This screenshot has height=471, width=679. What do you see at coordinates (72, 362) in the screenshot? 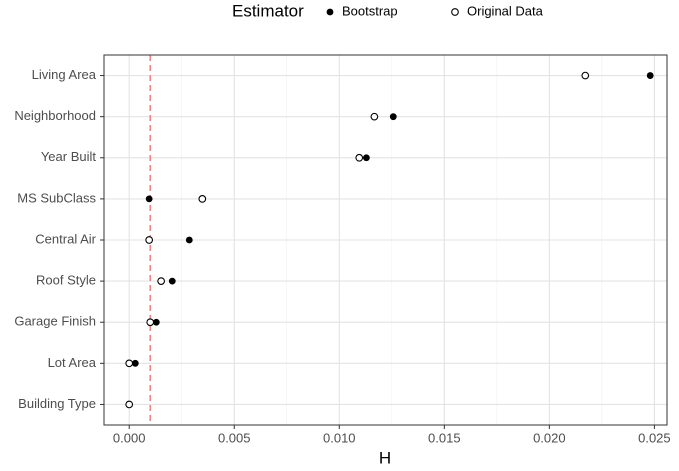
I see `y-tick-label: Lot Area` at bounding box center [72, 362].